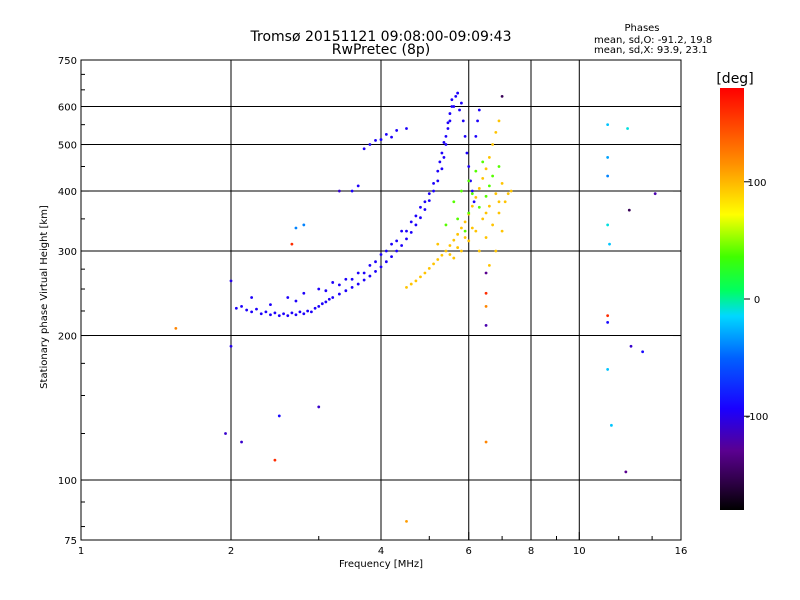 This screenshot has width=800, height=600. Describe the element at coordinates (381, 551) in the screenshot. I see `x-tick-label: 4` at that location.